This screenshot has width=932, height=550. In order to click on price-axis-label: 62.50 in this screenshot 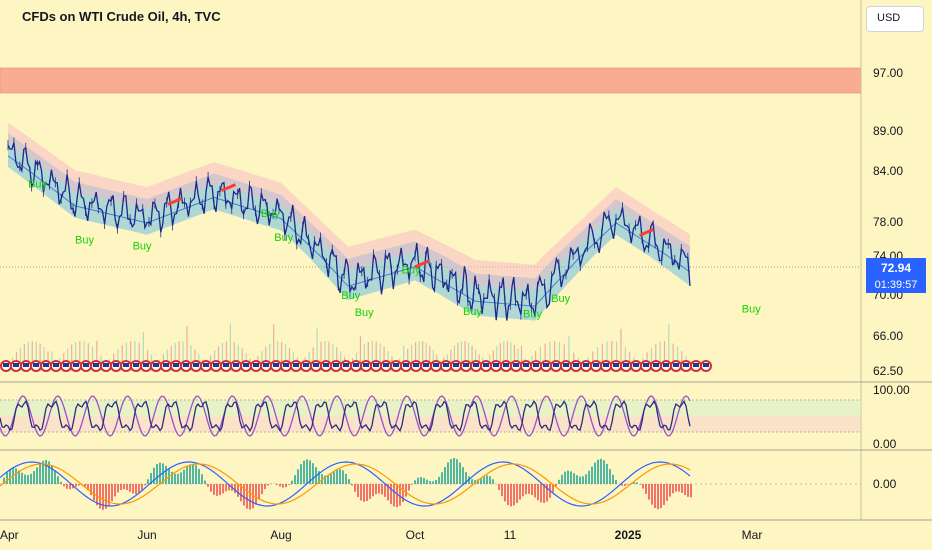, I will do `click(888, 371)`.